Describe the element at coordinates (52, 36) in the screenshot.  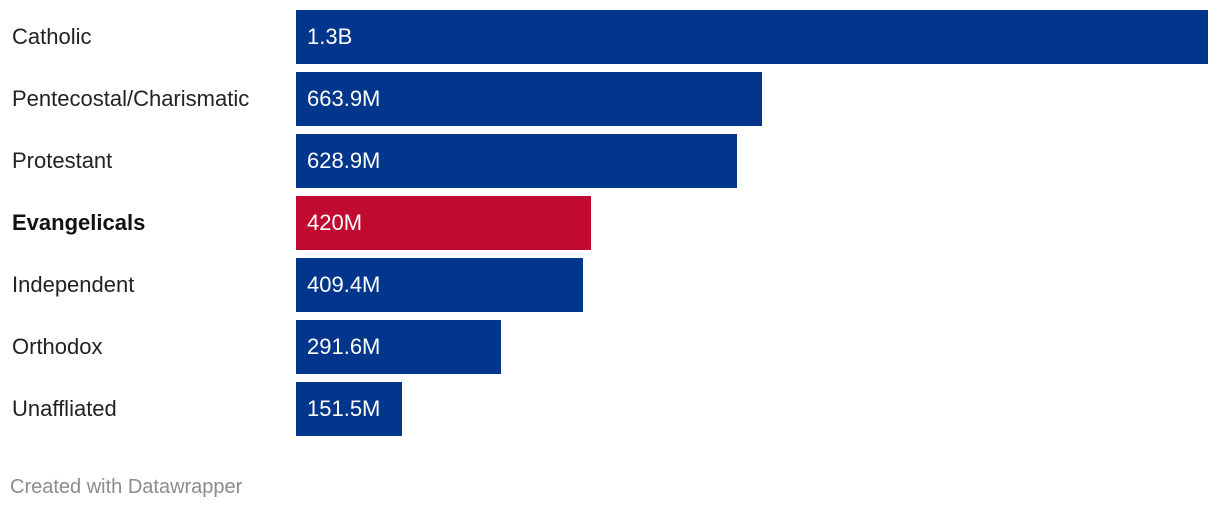
I see `category-label-catholic: Catholic` at that location.